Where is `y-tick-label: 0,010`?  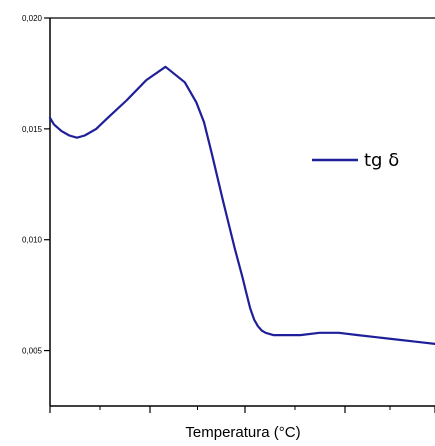 y-tick-label: 0,010 is located at coordinates (32, 240).